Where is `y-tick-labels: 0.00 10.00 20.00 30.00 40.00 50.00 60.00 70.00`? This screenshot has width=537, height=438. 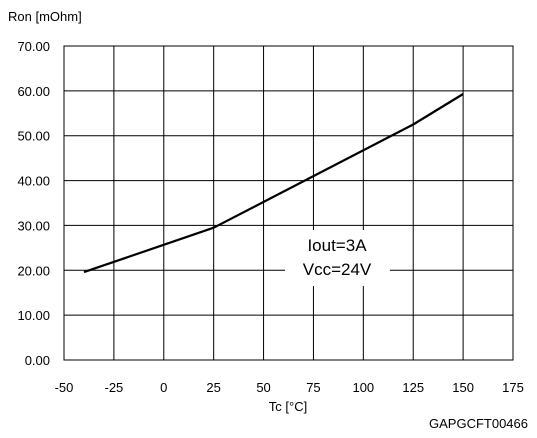 y-tick-labels: 0.00 10.00 20.00 30.00 40.00 50.00 60.00 70.00 is located at coordinates (33, 203).